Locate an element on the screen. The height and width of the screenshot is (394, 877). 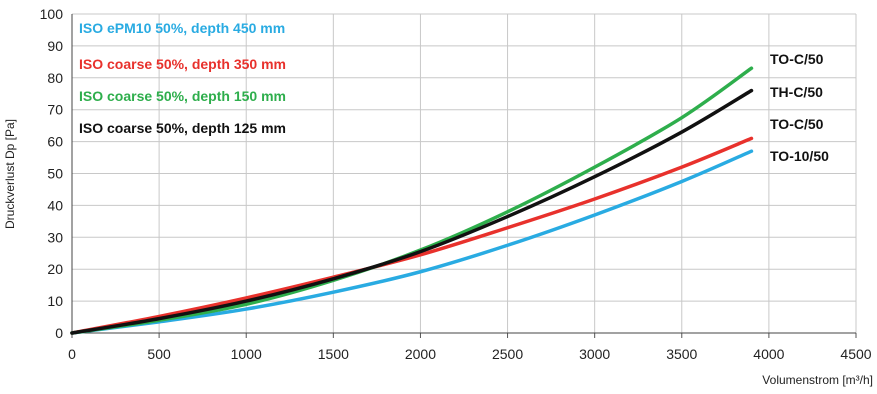
y-tick-label: 40 is located at coordinates (55, 205).